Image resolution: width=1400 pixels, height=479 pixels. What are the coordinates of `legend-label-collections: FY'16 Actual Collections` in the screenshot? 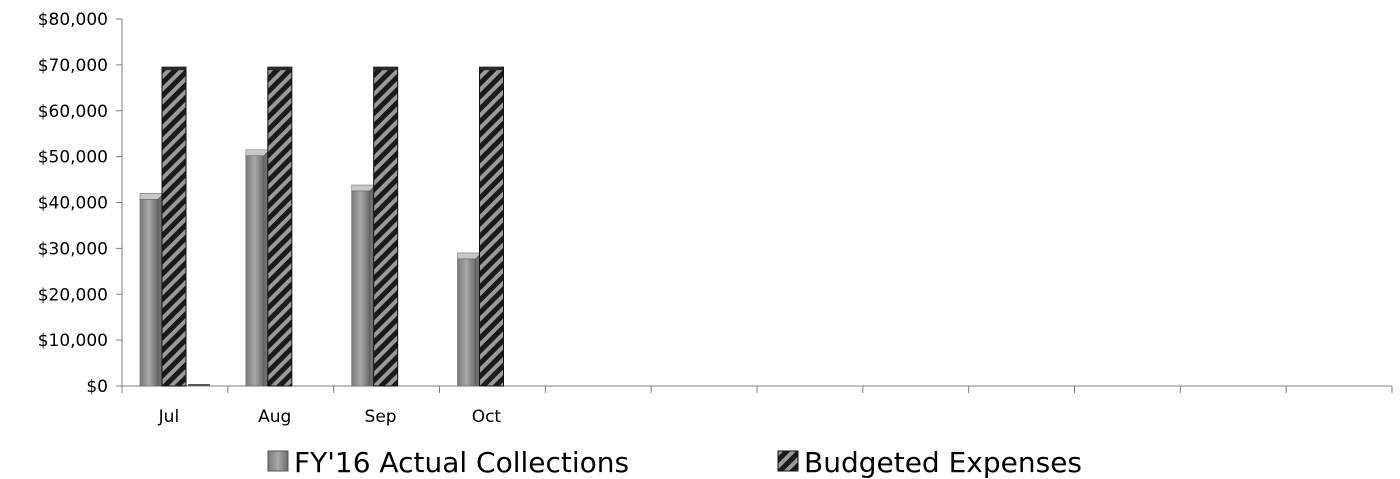 It's located at (461, 462).